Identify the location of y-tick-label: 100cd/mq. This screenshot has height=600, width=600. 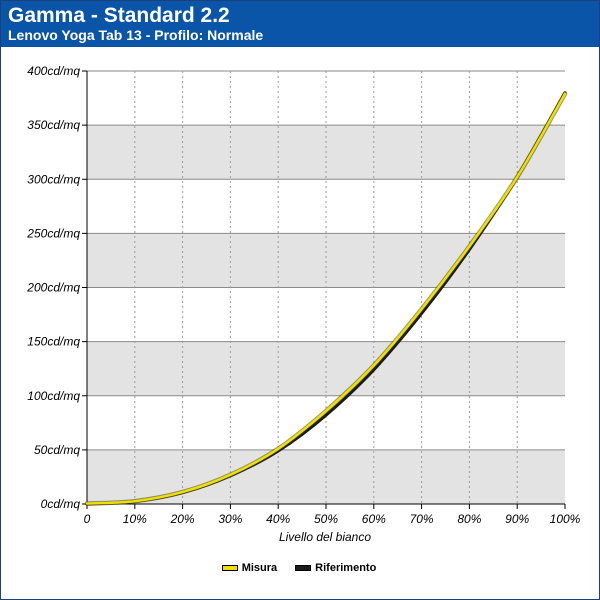
(53, 396).